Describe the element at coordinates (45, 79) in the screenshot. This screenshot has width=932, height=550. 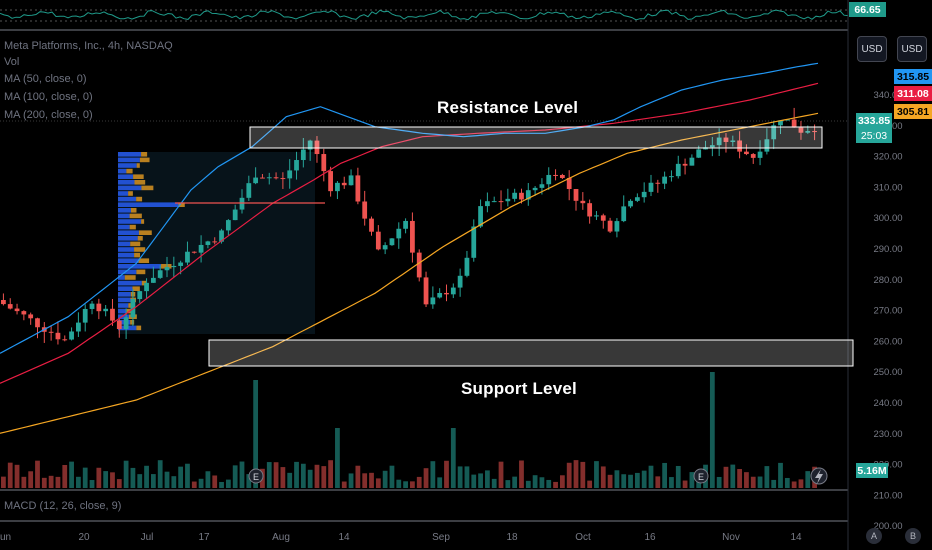
I see `ma50-legend: MA (50, close, 0)` at that location.